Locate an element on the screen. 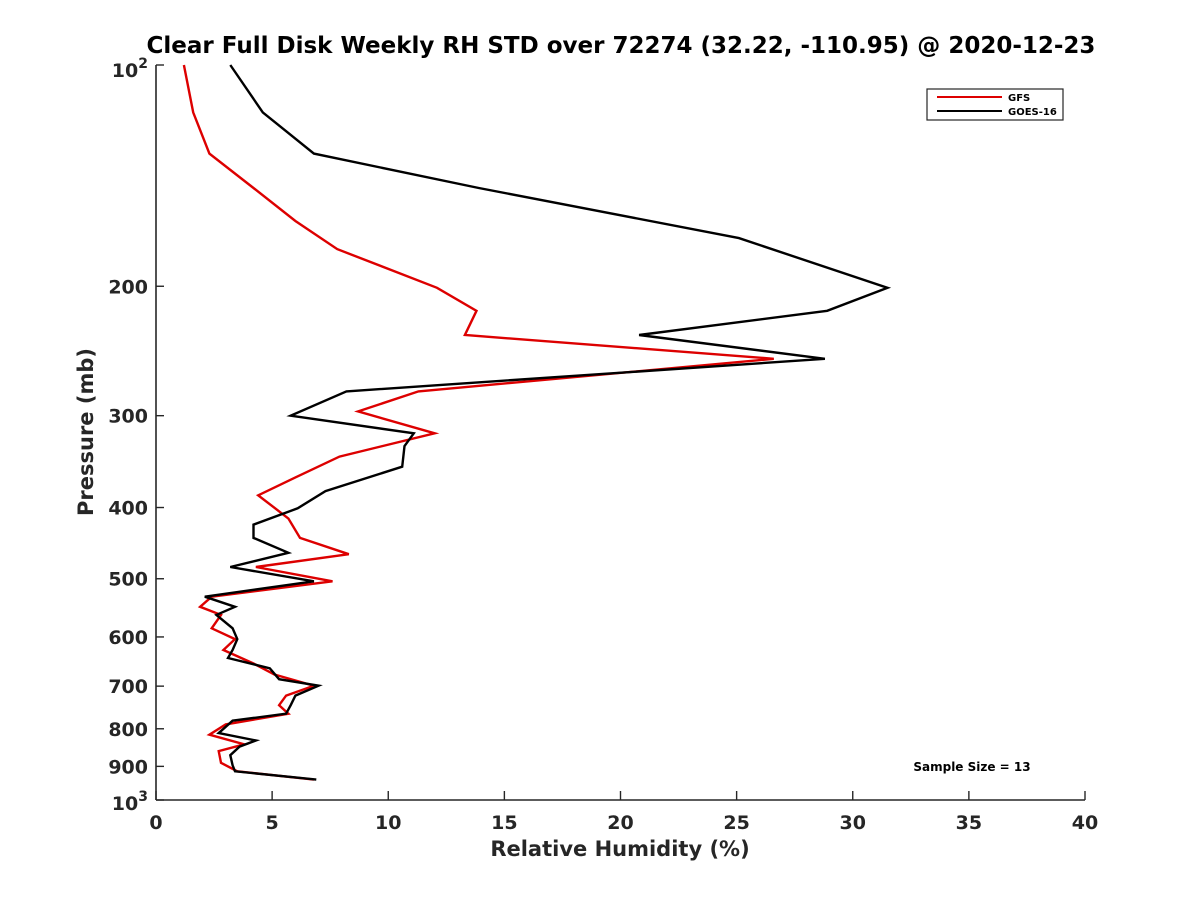 The image size is (1200, 900). legend-label-goes16: GOES-16 is located at coordinates (1032, 112).